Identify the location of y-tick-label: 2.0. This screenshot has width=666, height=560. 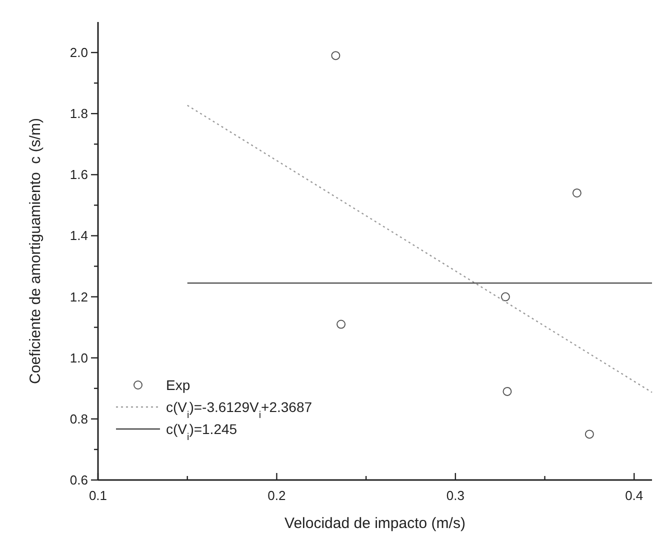
(79, 52).